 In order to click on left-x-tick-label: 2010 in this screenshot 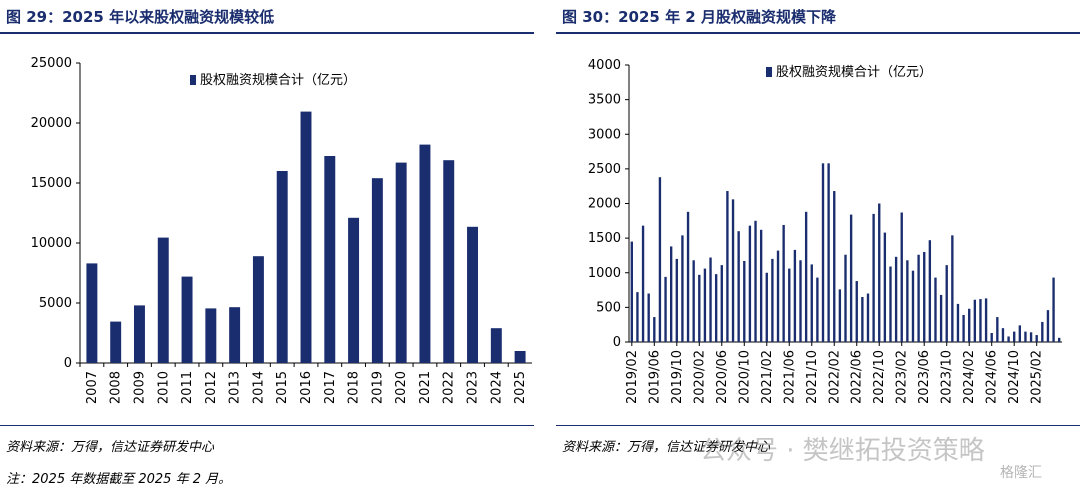, I will do `click(163, 387)`.